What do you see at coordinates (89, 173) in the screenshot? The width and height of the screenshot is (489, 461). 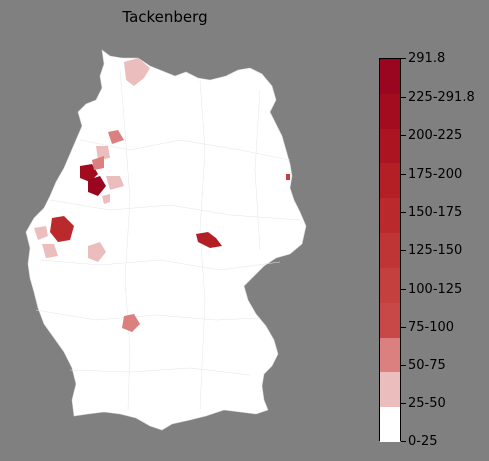 I see `region-w2` at bounding box center [89, 173].